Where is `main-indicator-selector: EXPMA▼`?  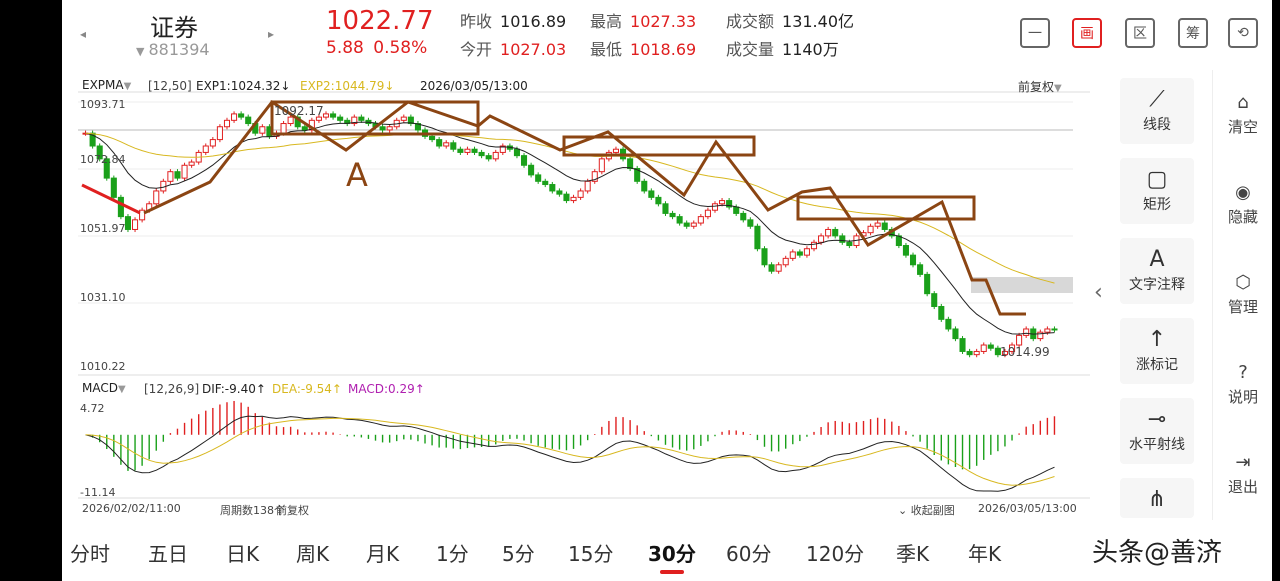 main-indicator-selector: EXPMA▼ is located at coordinates (106, 85).